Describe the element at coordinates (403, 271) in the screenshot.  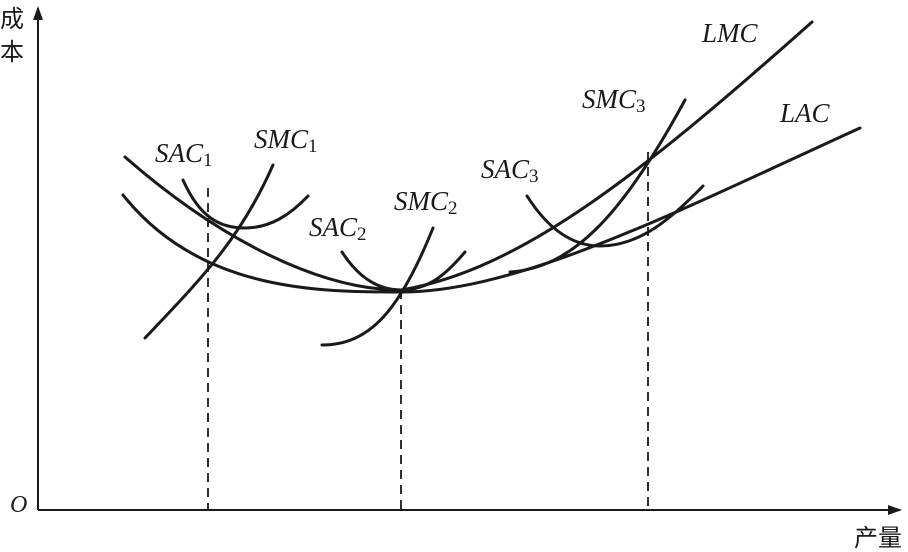
I see `sac2-curve` at that location.